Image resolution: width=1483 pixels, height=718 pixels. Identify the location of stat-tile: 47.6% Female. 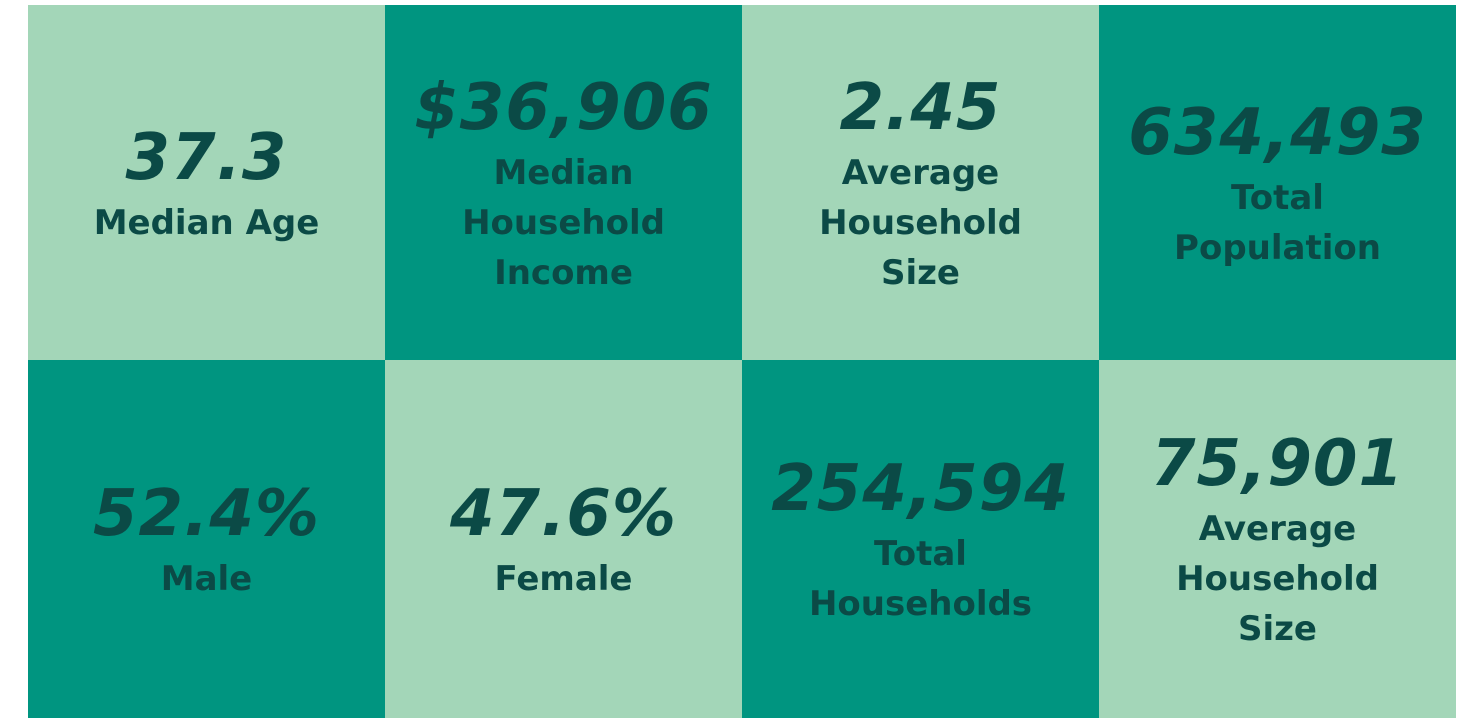
(563, 539).